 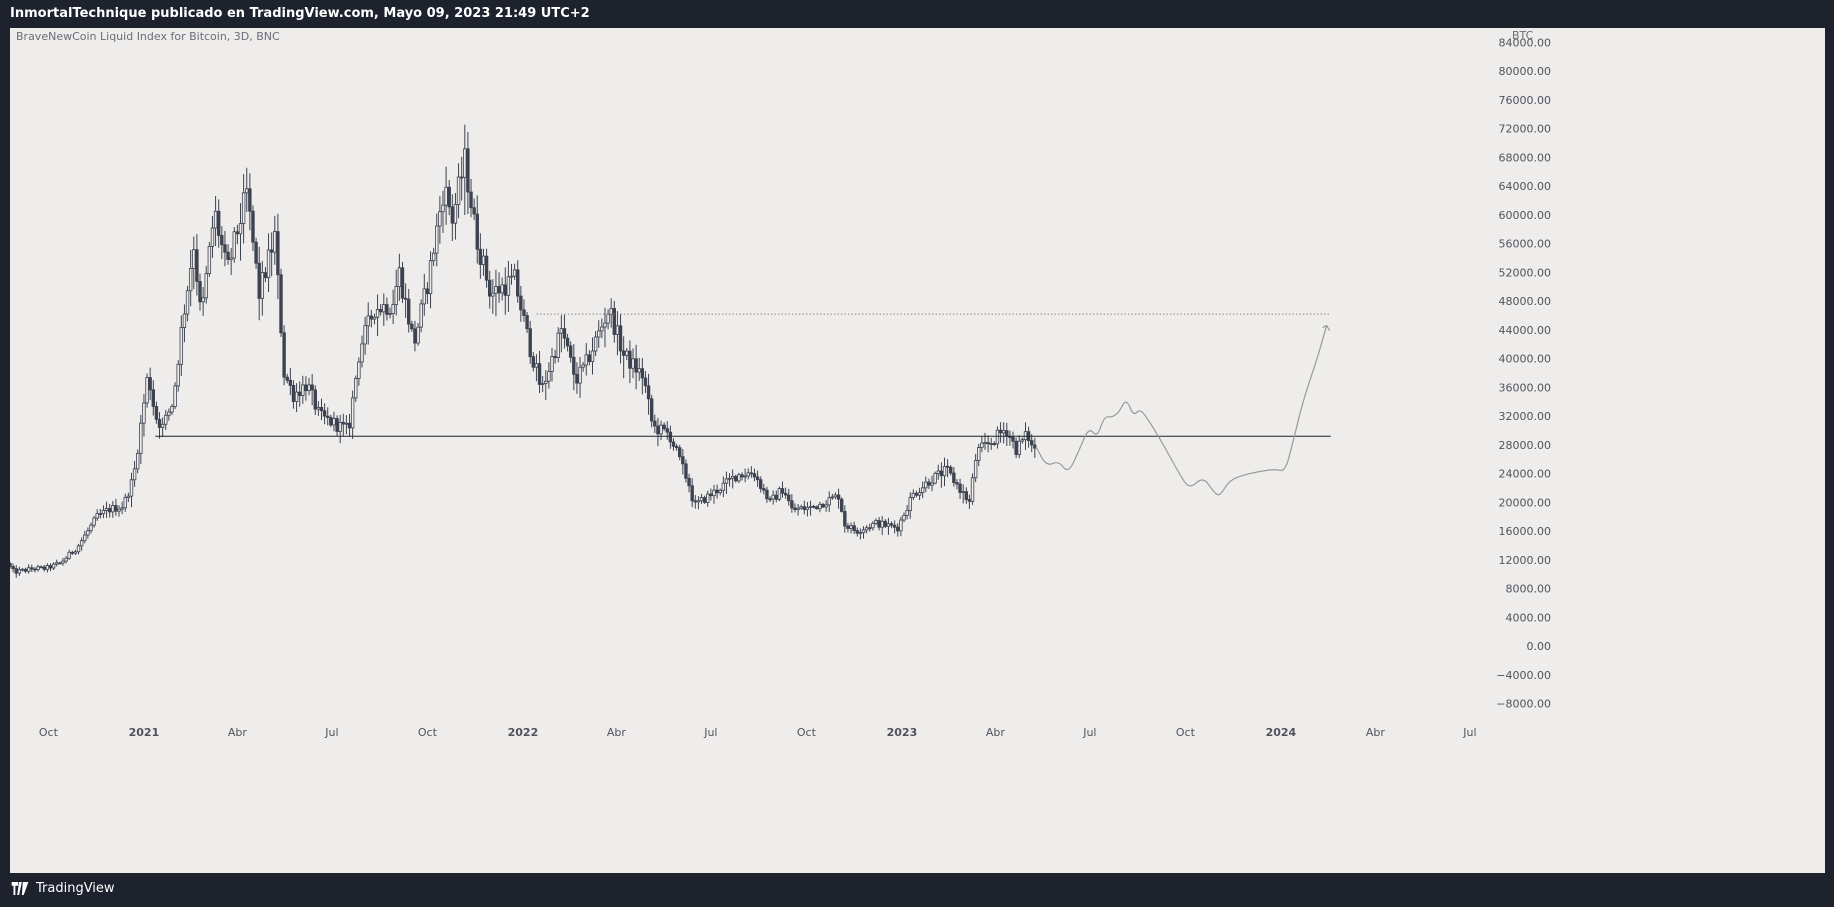 What do you see at coordinates (1525, 272) in the screenshot?
I see `y-tick-label: 52000.00` at bounding box center [1525, 272].